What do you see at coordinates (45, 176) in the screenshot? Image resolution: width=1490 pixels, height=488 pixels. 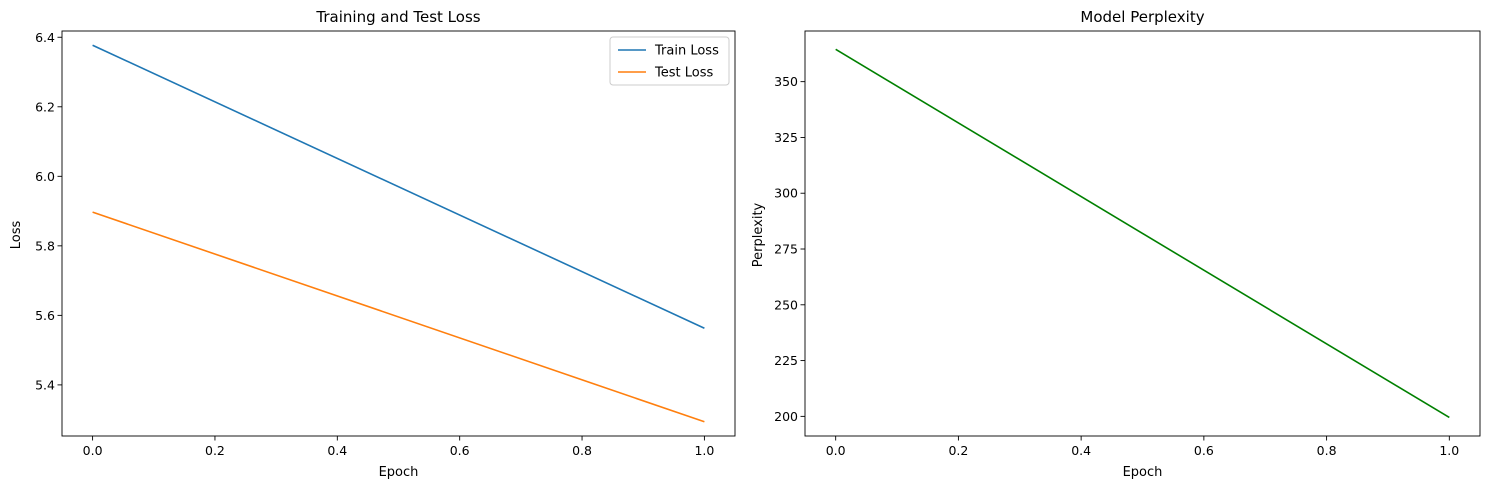 I see `y-tick-label: 6.0` at bounding box center [45, 176].